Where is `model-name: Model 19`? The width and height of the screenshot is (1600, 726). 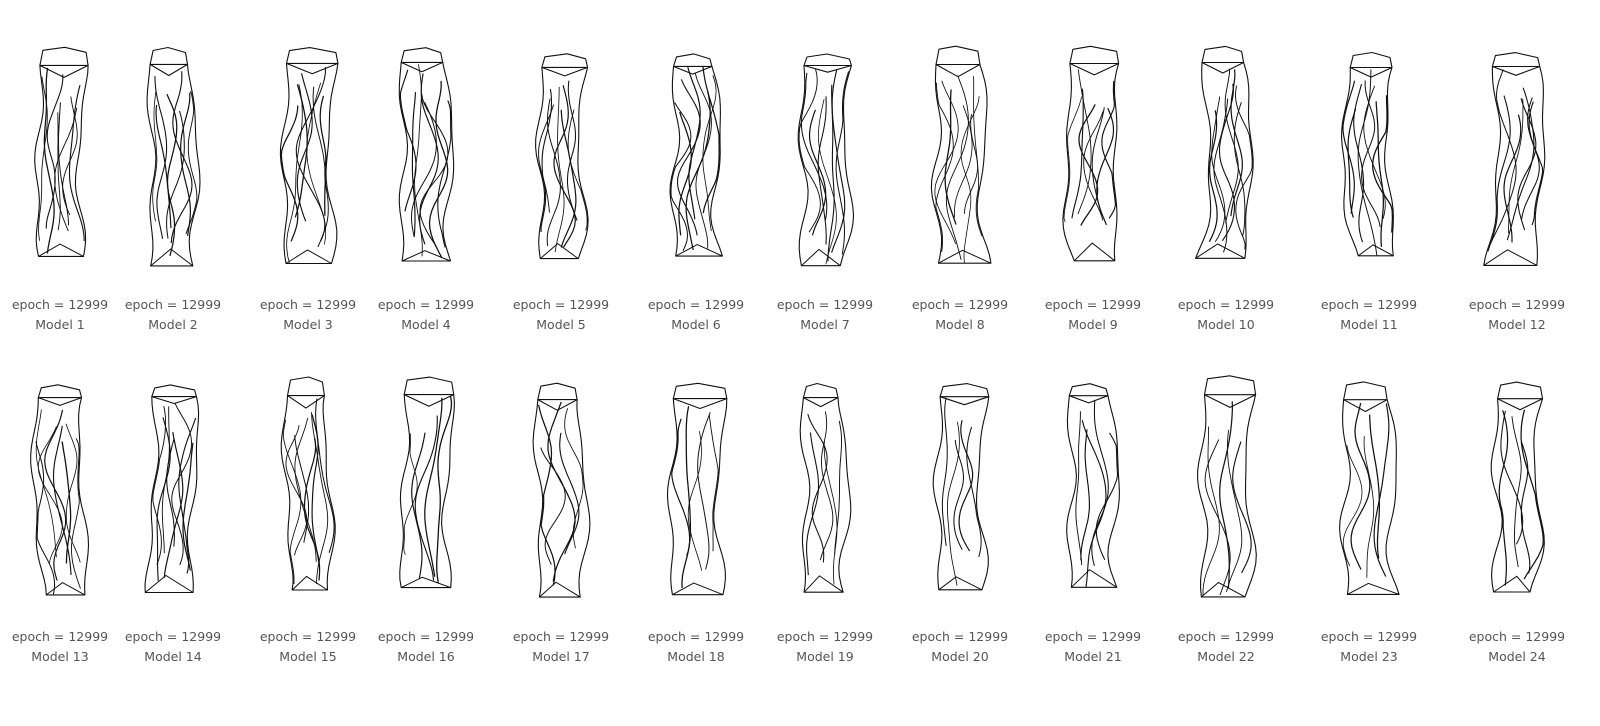
model-name: Model 19 is located at coordinates (825, 656).